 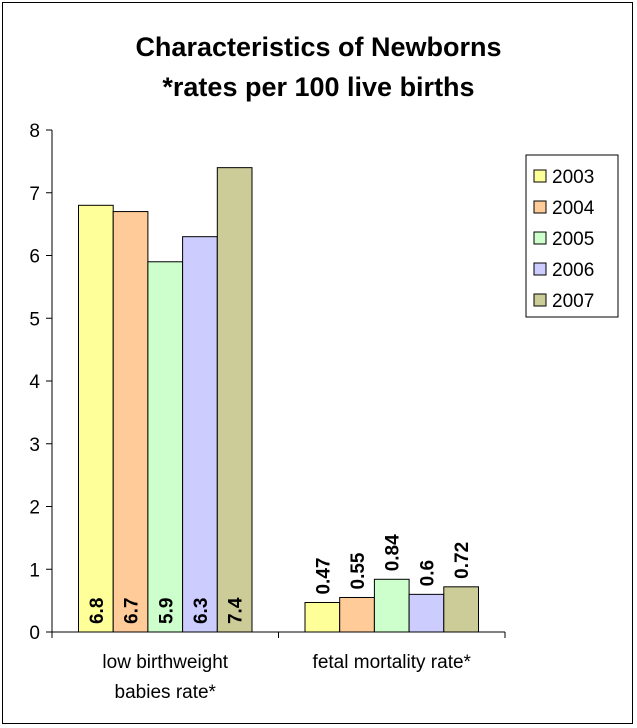 I want to click on data-label: 7.4, so click(x=236, y=610).